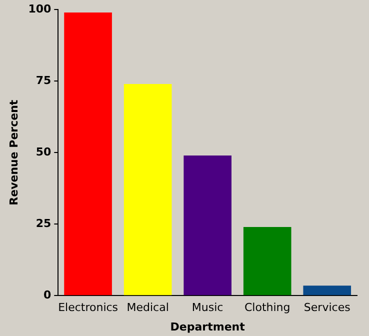  Describe the element at coordinates (40, 9) in the screenshot. I see `y-tick-label: 100` at that location.